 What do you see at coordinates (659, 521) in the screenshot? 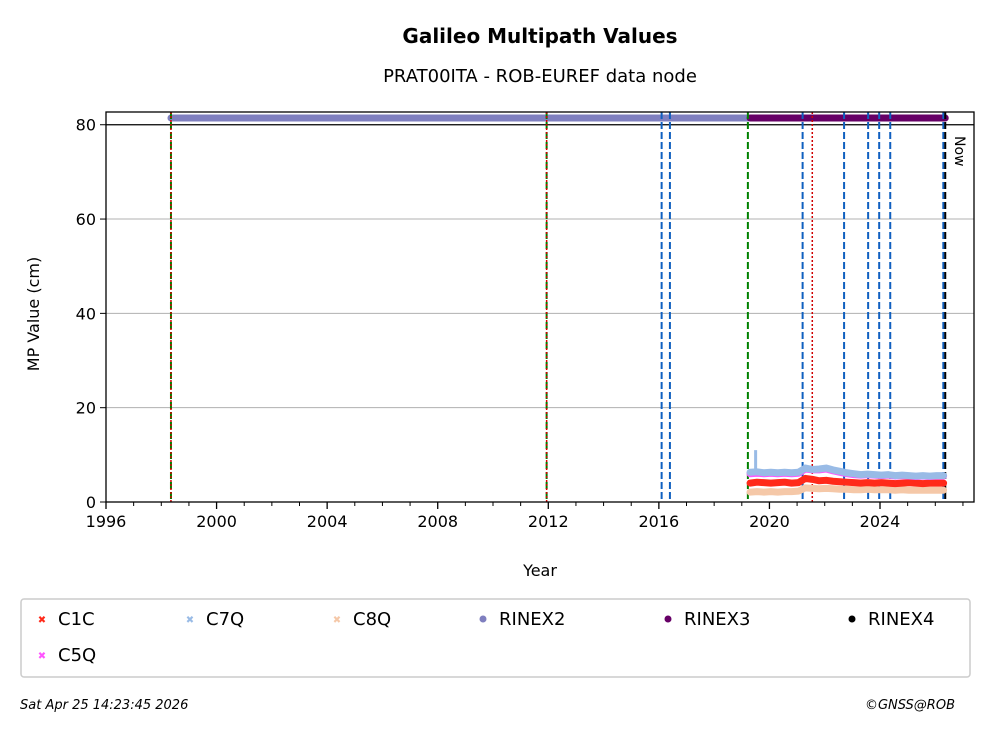
I see `x-tick-label: 2016` at bounding box center [659, 521].